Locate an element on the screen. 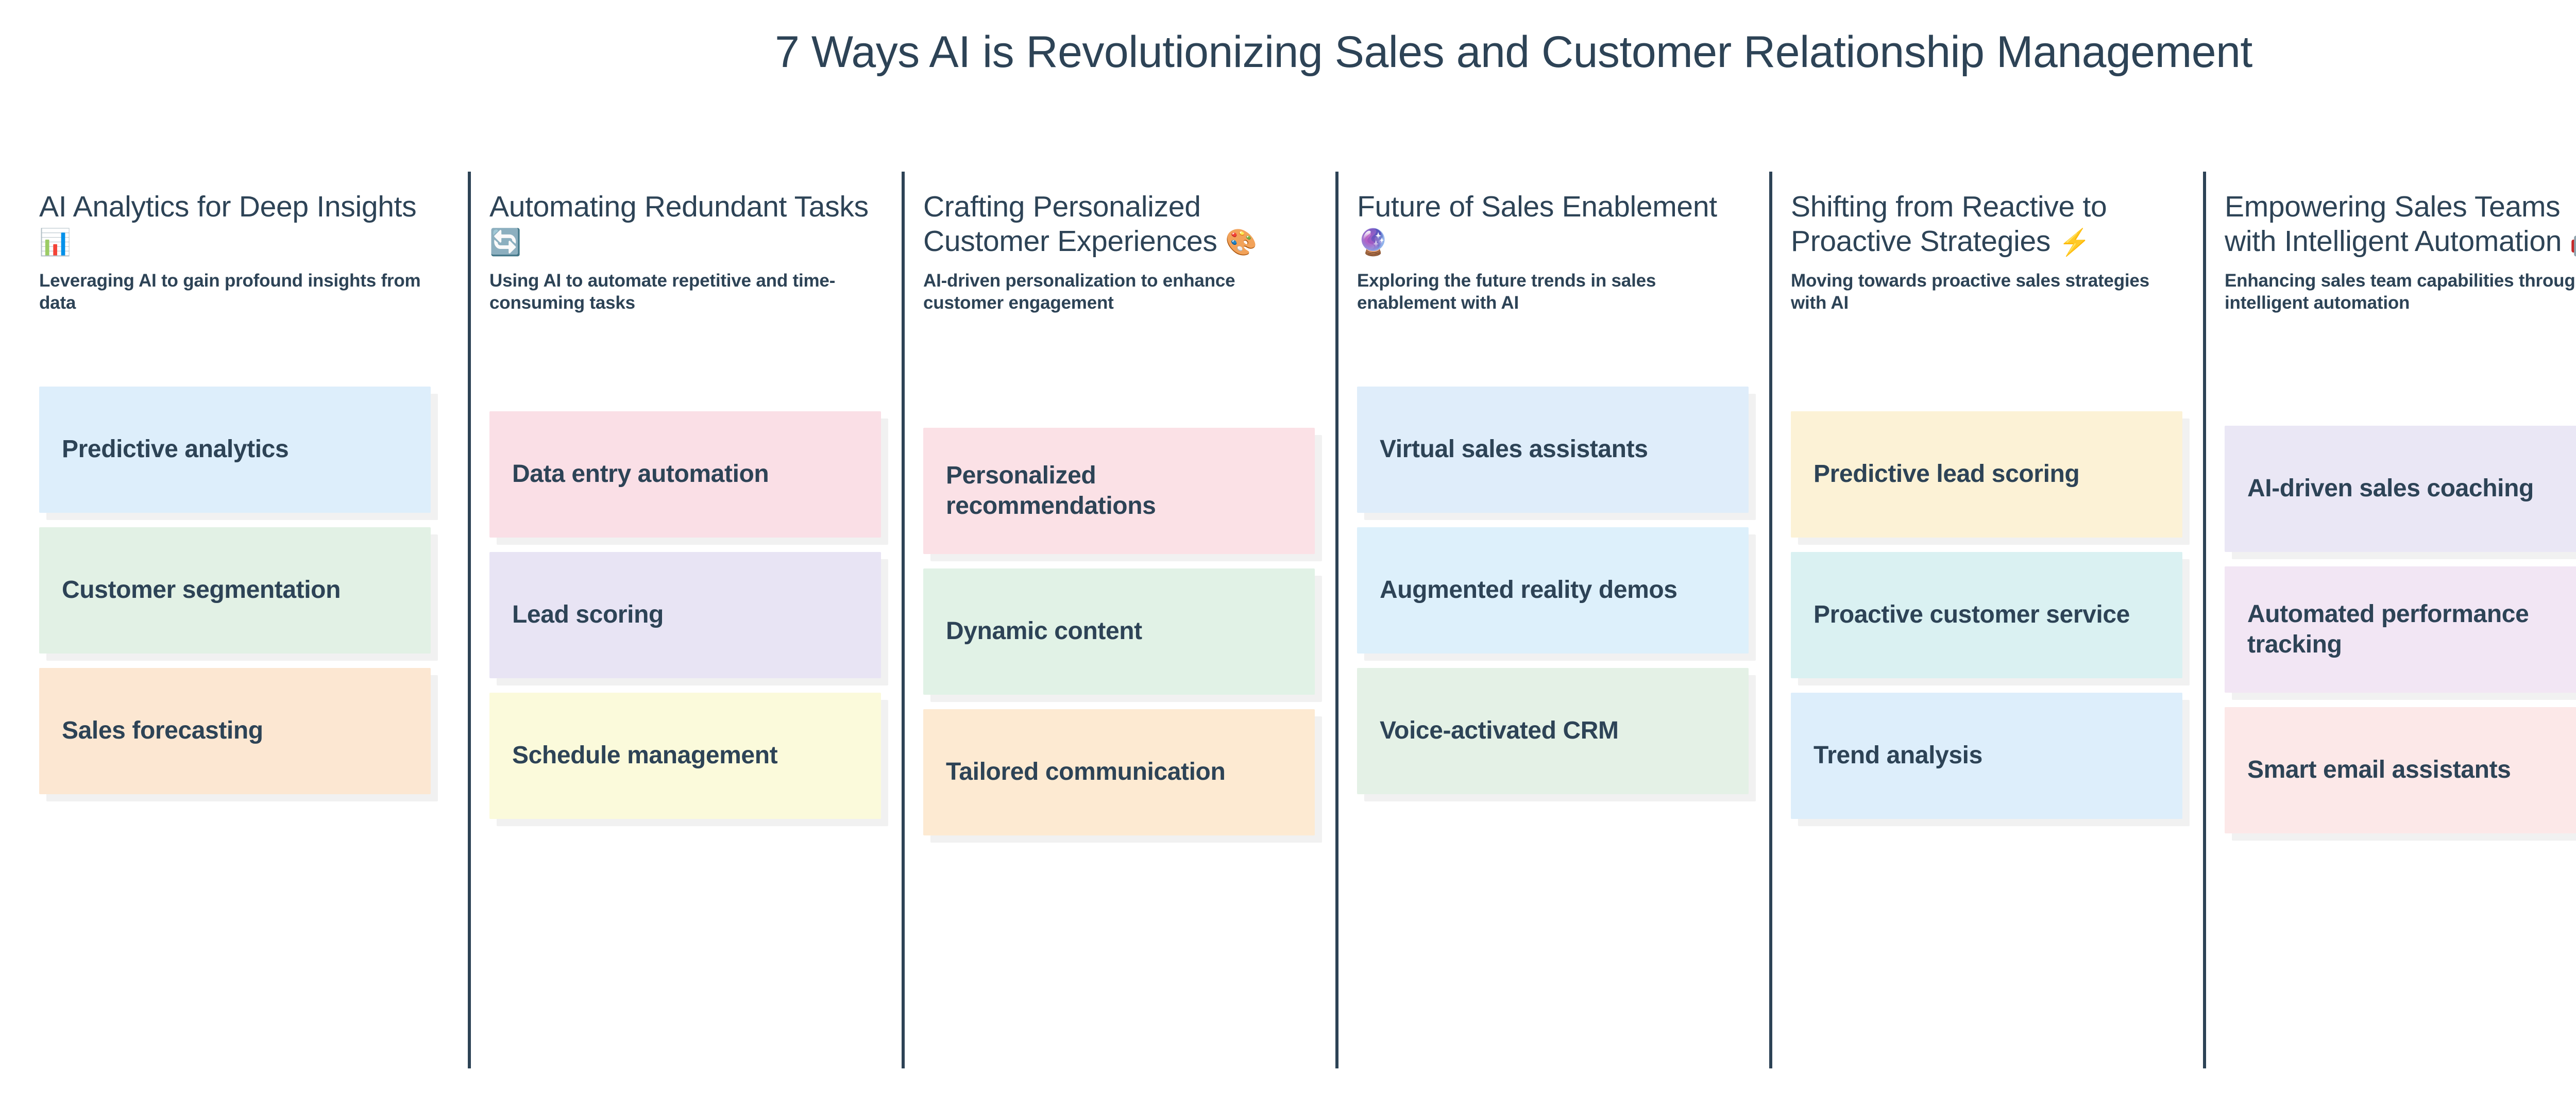 This screenshot has height=1105, width=2576. card-item: Sales forecasting is located at coordinates (235, 731).